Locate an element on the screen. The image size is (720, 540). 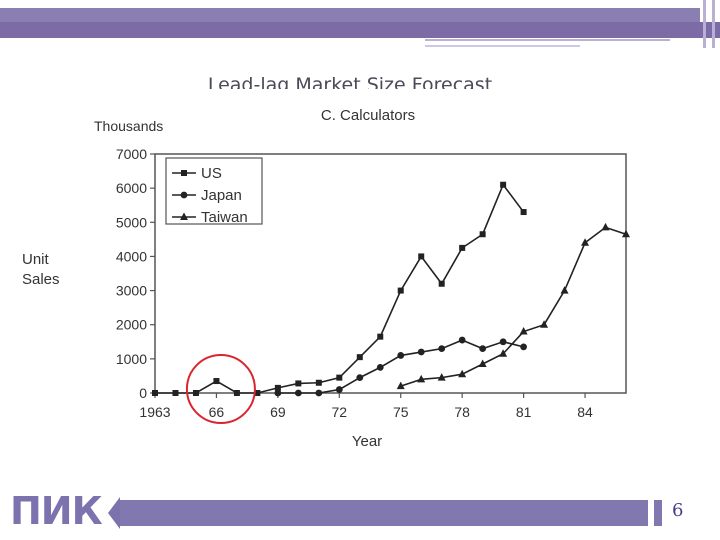
series-japan is located at coordinates (401, 366).